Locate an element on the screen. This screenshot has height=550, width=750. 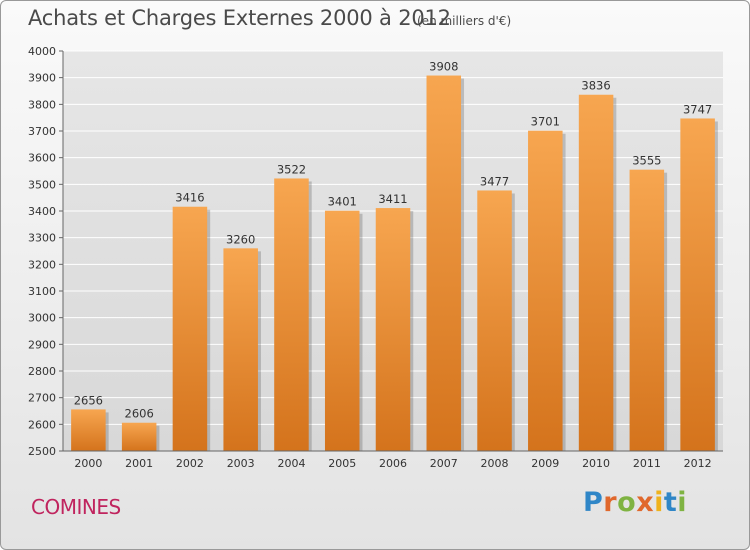
x-tick-label: 2011 is located at coordinates (647, 463).